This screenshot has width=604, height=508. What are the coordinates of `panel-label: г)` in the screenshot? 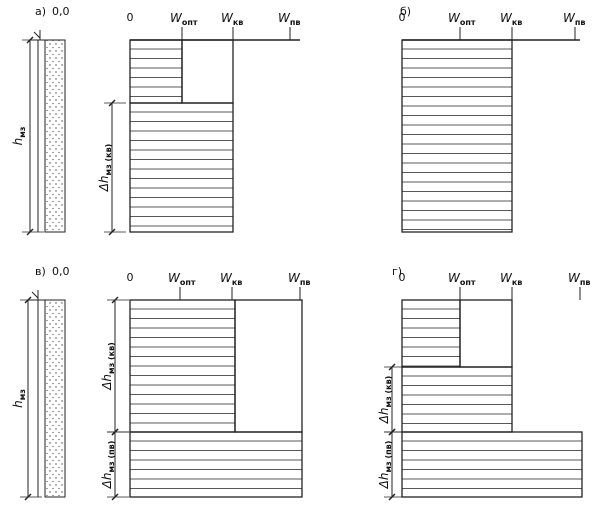 It's located at (397, 271).